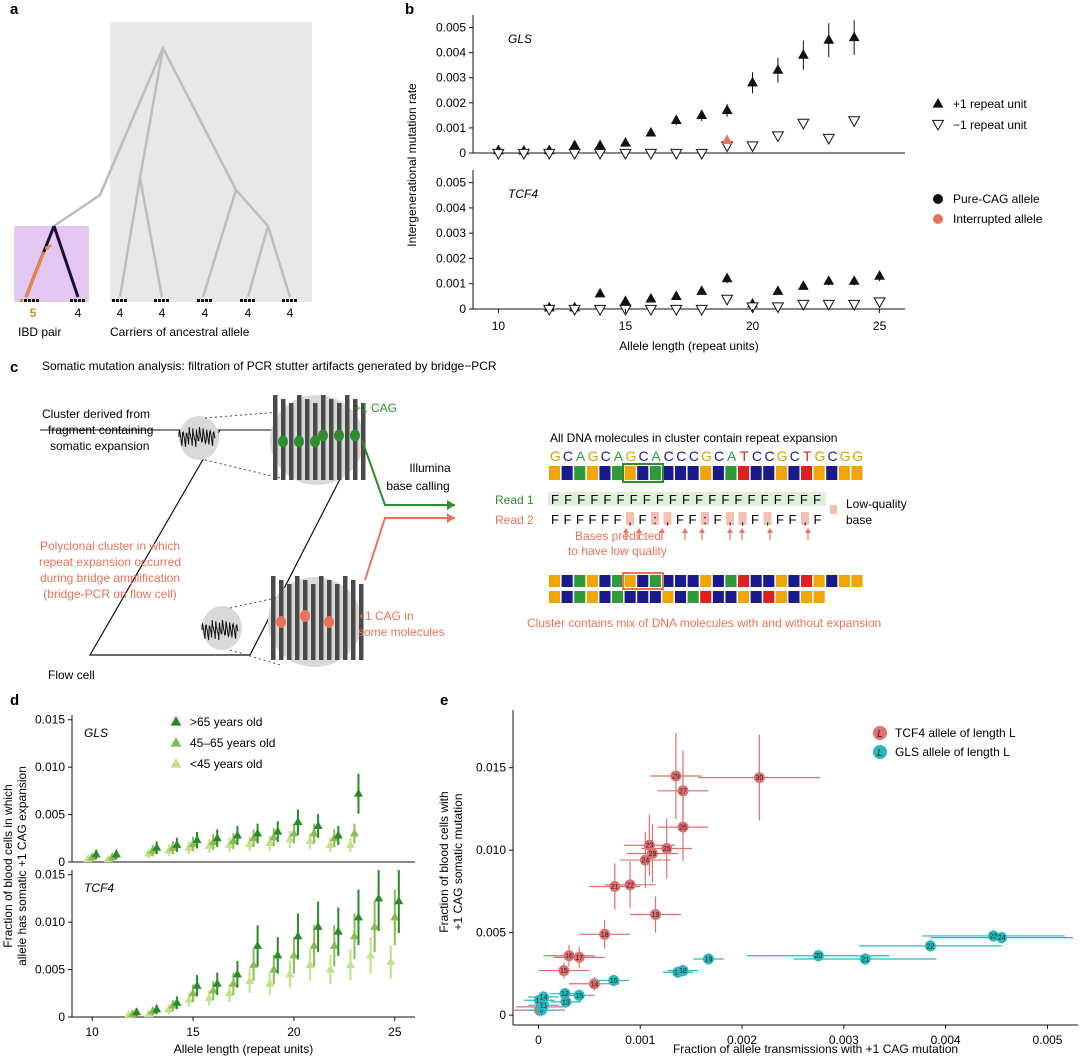 The image size is (1080, 1058). Describe the element at coordinates (938, 199) in the screenshot. I see `legend-marker` at that location.